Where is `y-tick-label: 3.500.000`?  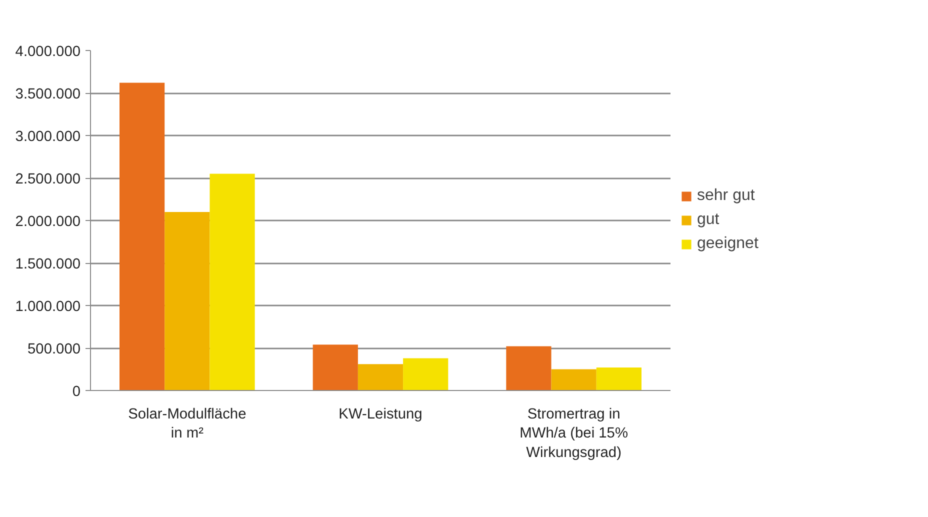 y-tick-label: 3.500.000 is located at coordinates (47, 94).